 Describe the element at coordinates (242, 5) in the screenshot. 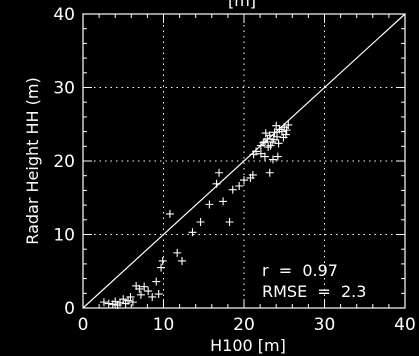

I see `chart-title: [m]` at that location.